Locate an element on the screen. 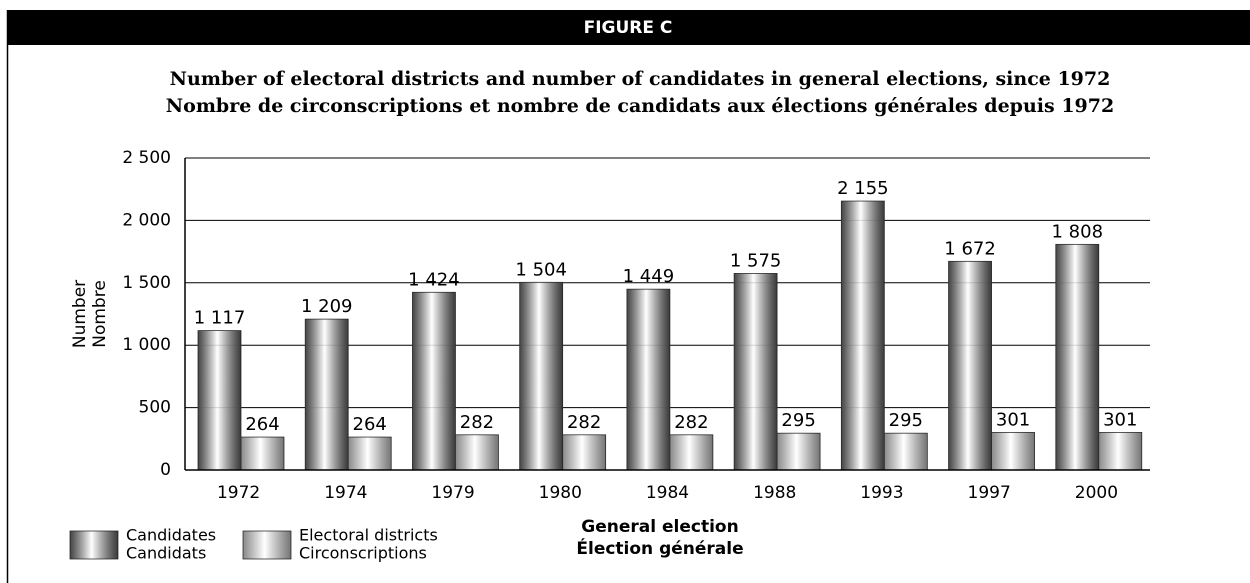 This screenshot has width=1250, height=583. legend-label: Candidates is located at coordinates (171, 535).